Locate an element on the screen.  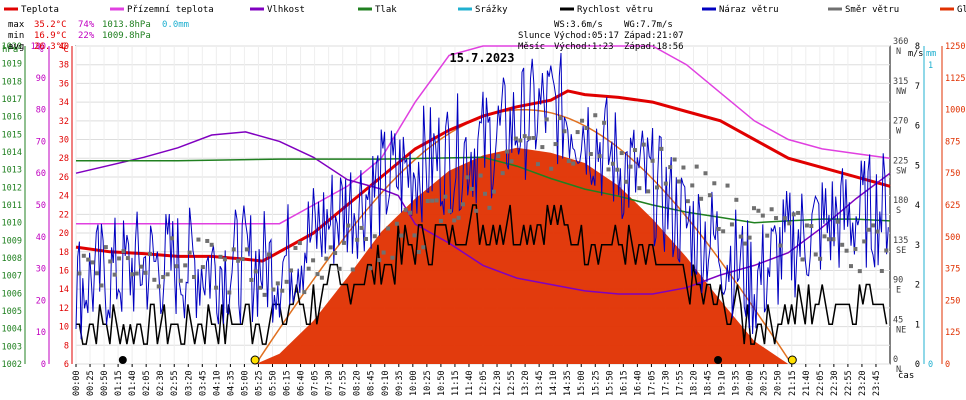
direction-tick-label: W is located at coordinates (899, 132).